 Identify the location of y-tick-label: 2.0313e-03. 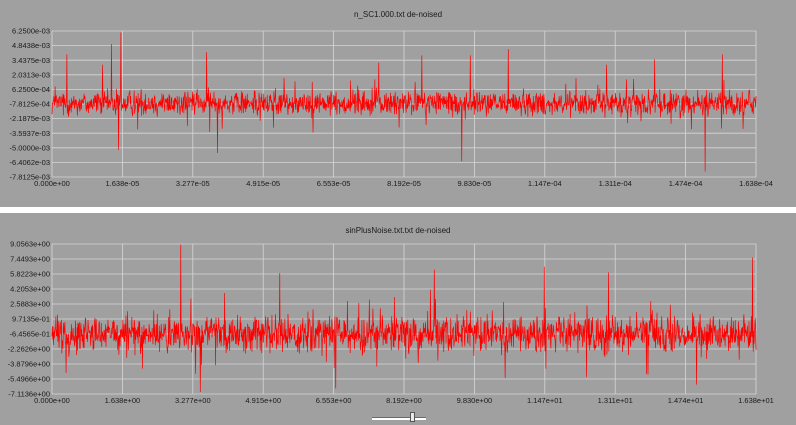
(31, 74).